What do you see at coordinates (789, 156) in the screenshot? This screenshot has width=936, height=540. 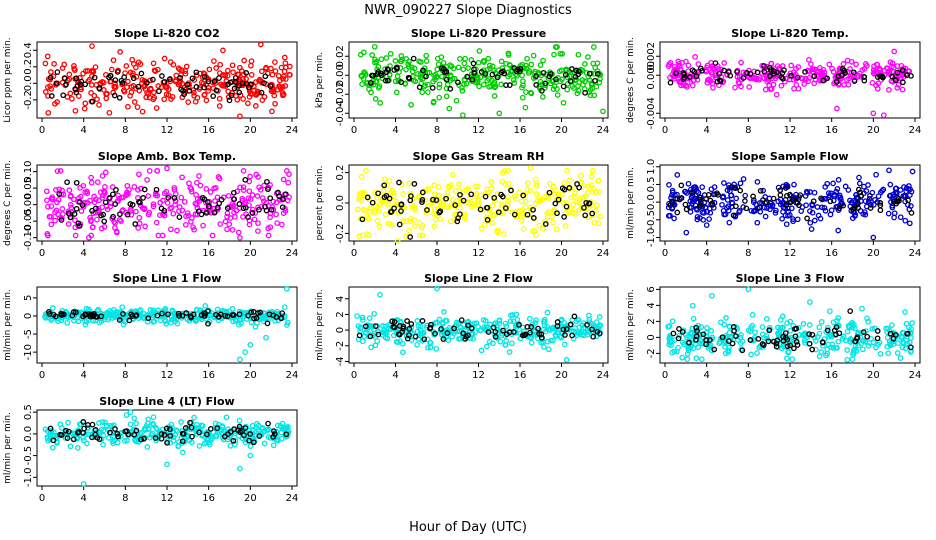 I see `panel-title: Slope Sample Flow` at bounding box center [789, 156].